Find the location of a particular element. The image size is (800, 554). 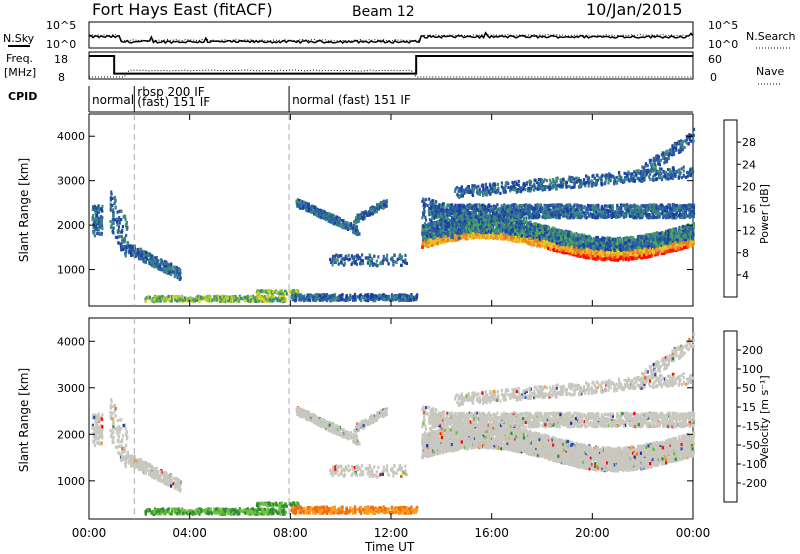

date-label: 10/Jan/2015 is located at coordinates (634, 9).